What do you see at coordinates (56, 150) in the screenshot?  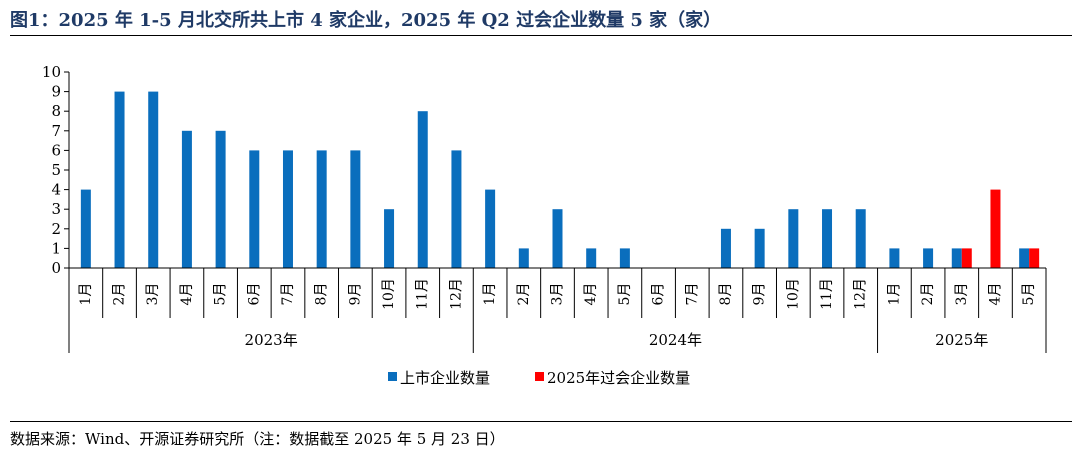 I see `y-tick-label: 6` at bounding box center [56, 150].